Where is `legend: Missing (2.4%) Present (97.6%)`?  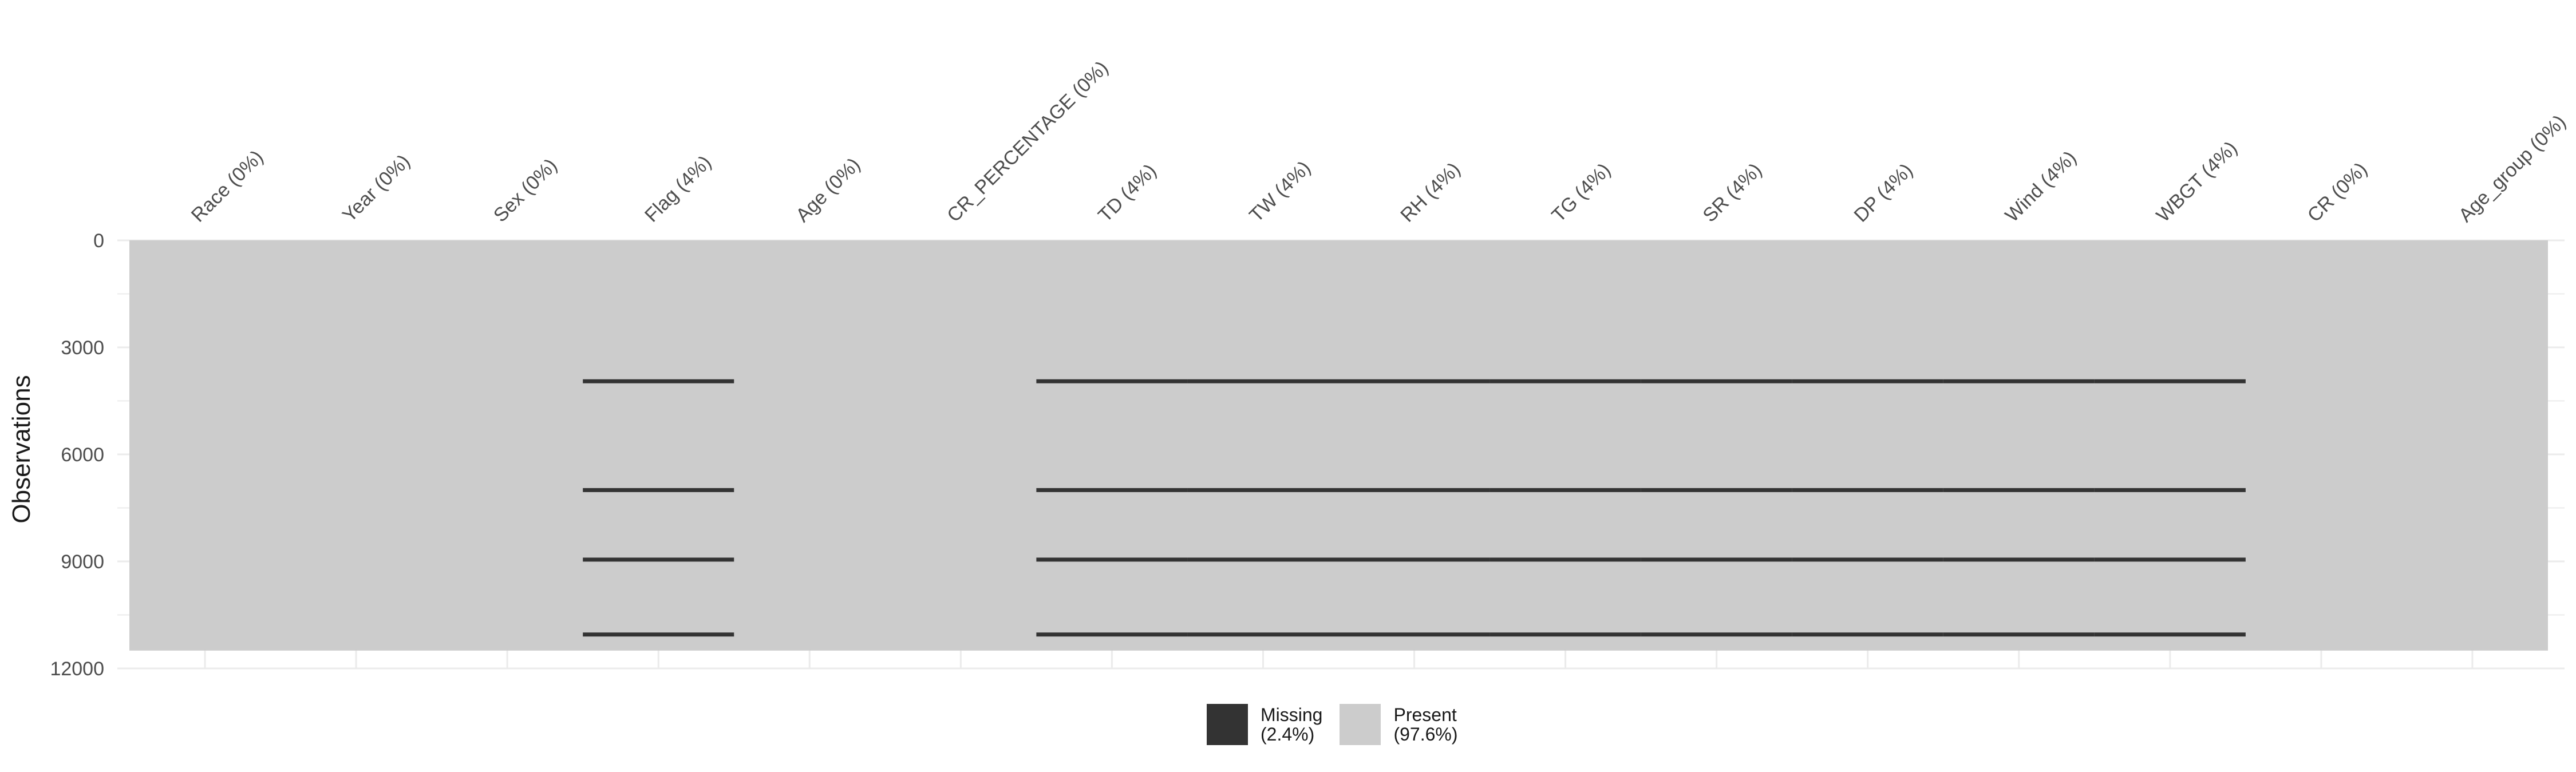 legend: Missing (2.4%) Present (97.6%) is located at coordinates (1341, 724).